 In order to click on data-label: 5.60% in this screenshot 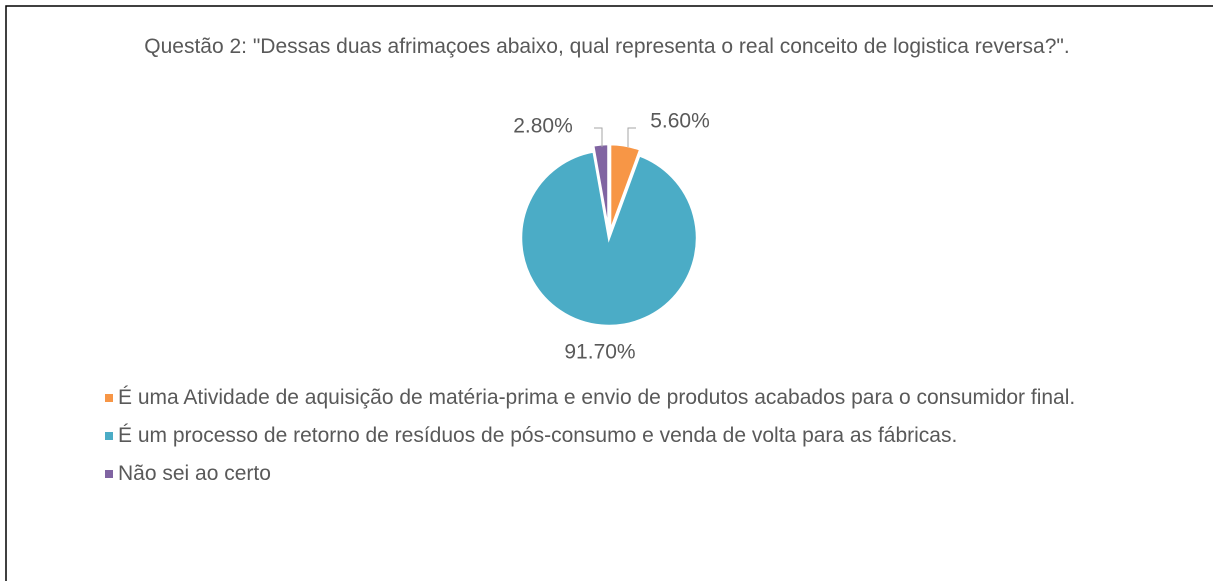, I will do `click(680, 121)`.